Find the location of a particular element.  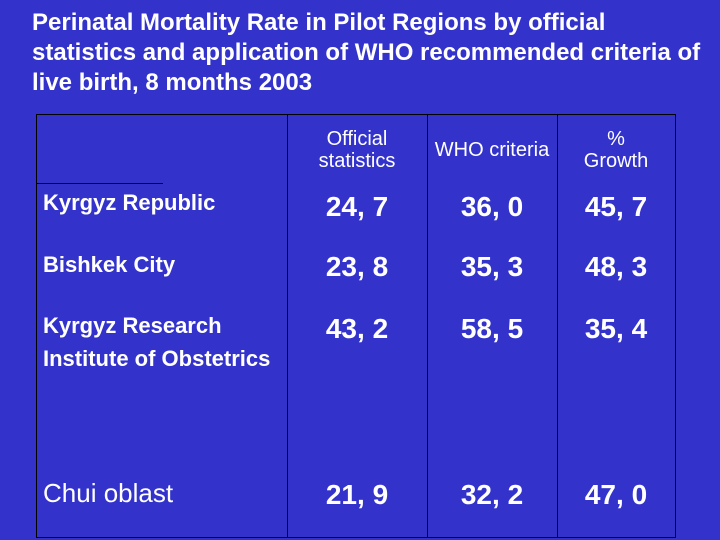

value-growth: 45, 7 is located at coordinates (616, 206).